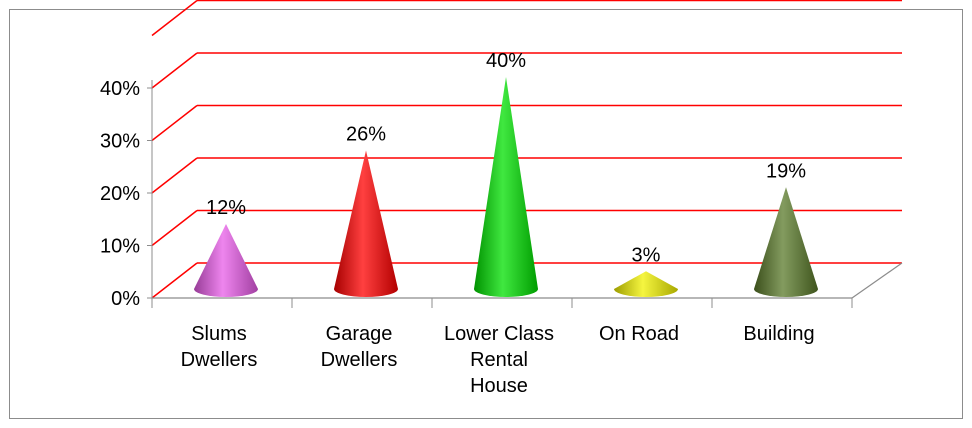 The height and width of the screenshot is (428, 972). Describe the element at coordinates (226, 208) in the screenshot. I see `data-label: 12%` at that location.